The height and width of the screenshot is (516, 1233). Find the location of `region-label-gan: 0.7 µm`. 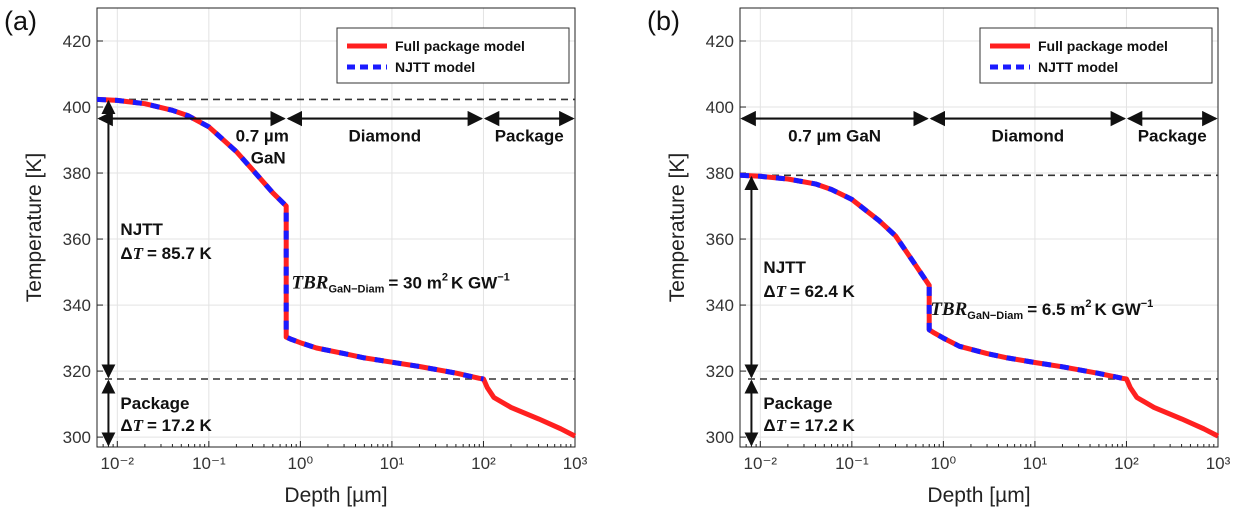

region-label-gan: 0.7 µm is located at coordinates (262, 136).